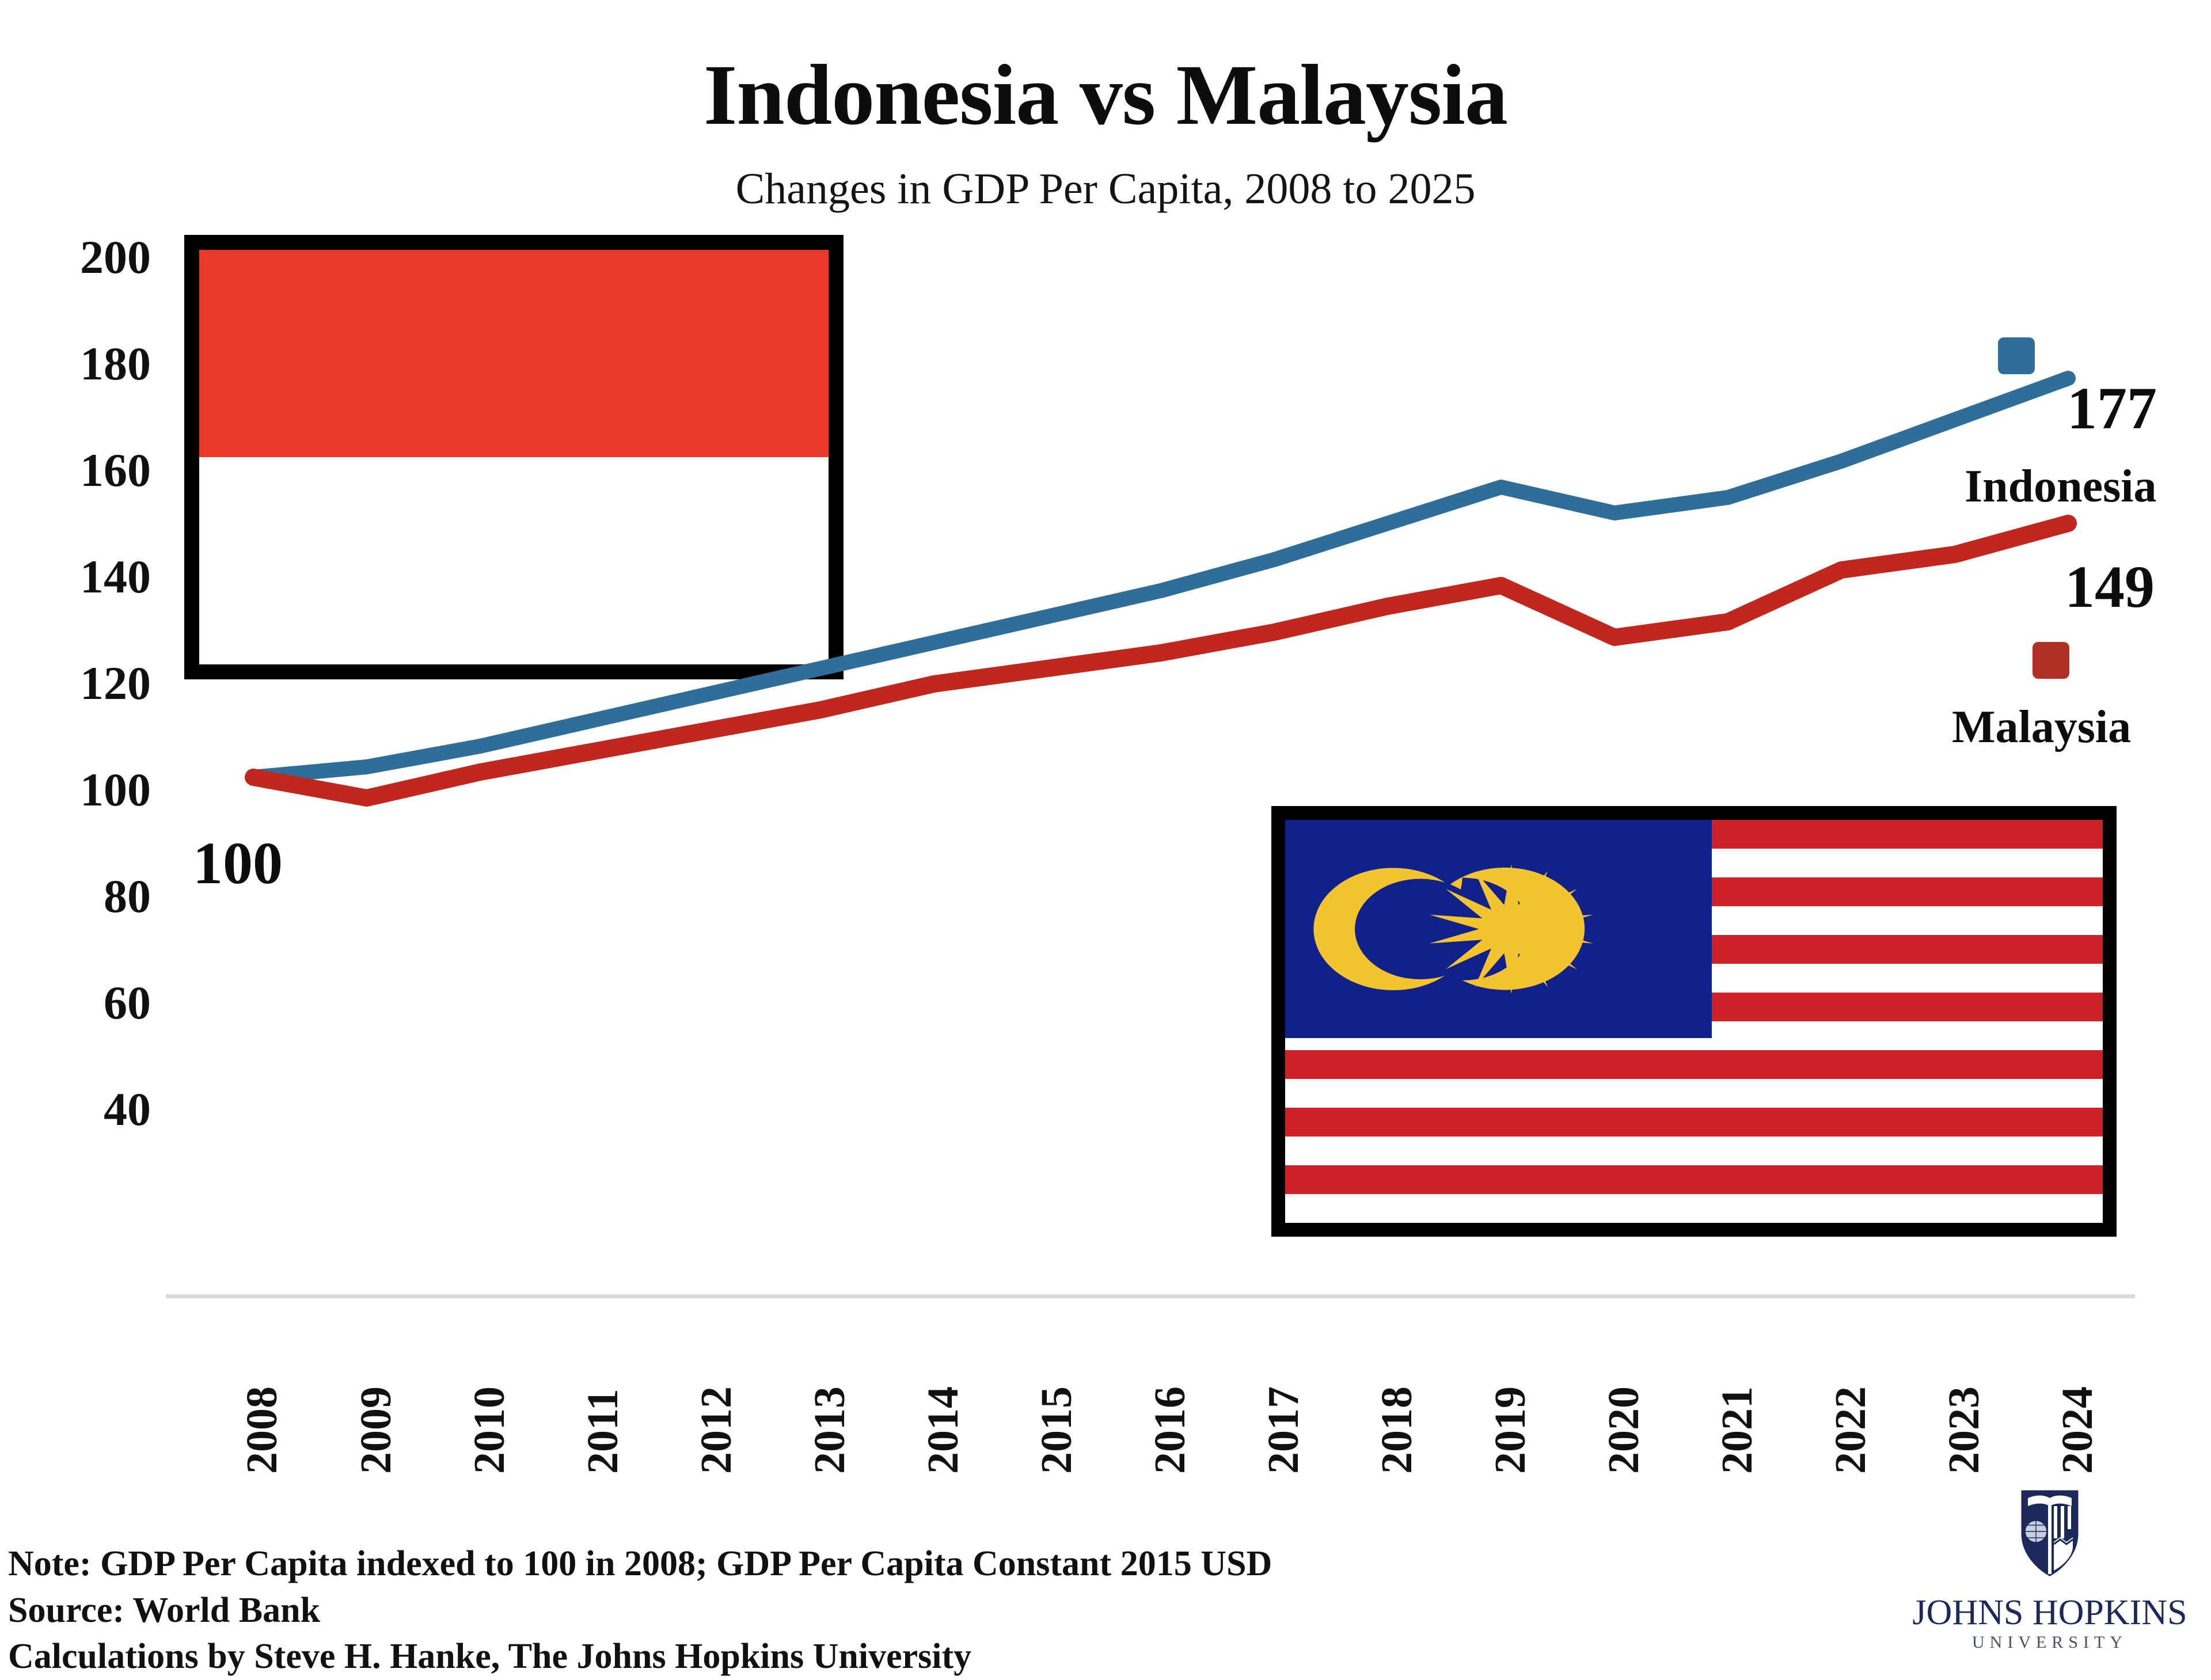  I want to click on x-axis-tick-2016: 2016, so click(1170, 1430).